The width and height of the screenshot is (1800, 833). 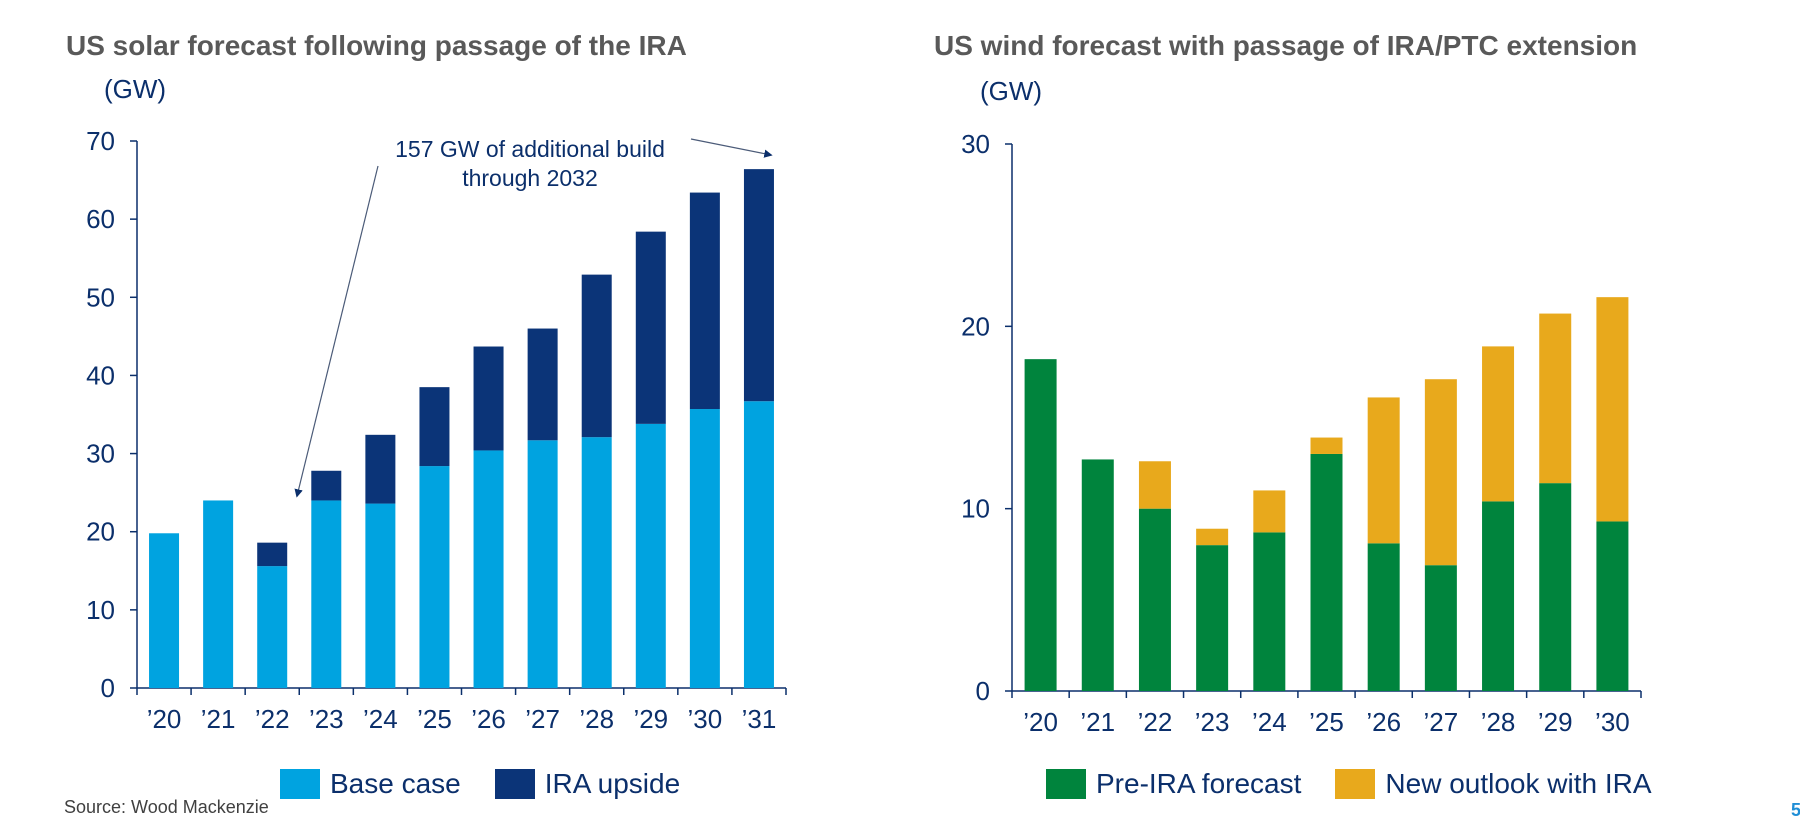 I want to click on wind-y-tick-label: 0, so click(x=983, y=691).